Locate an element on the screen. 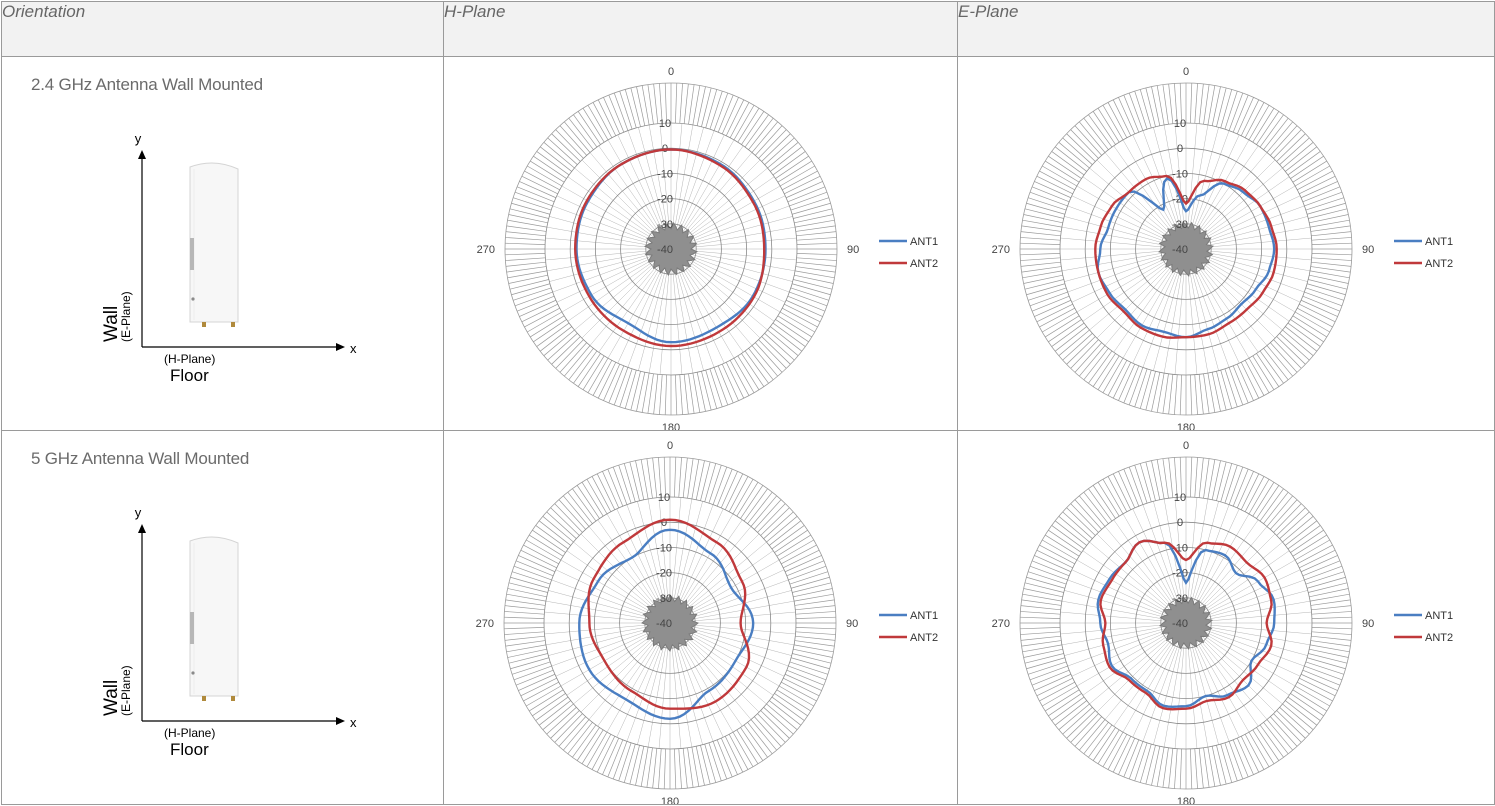 The image size is (1495, 806). orientation-cell: 5 GHz Antenna Wall Mounted y x is located at coordinates (222, 617).